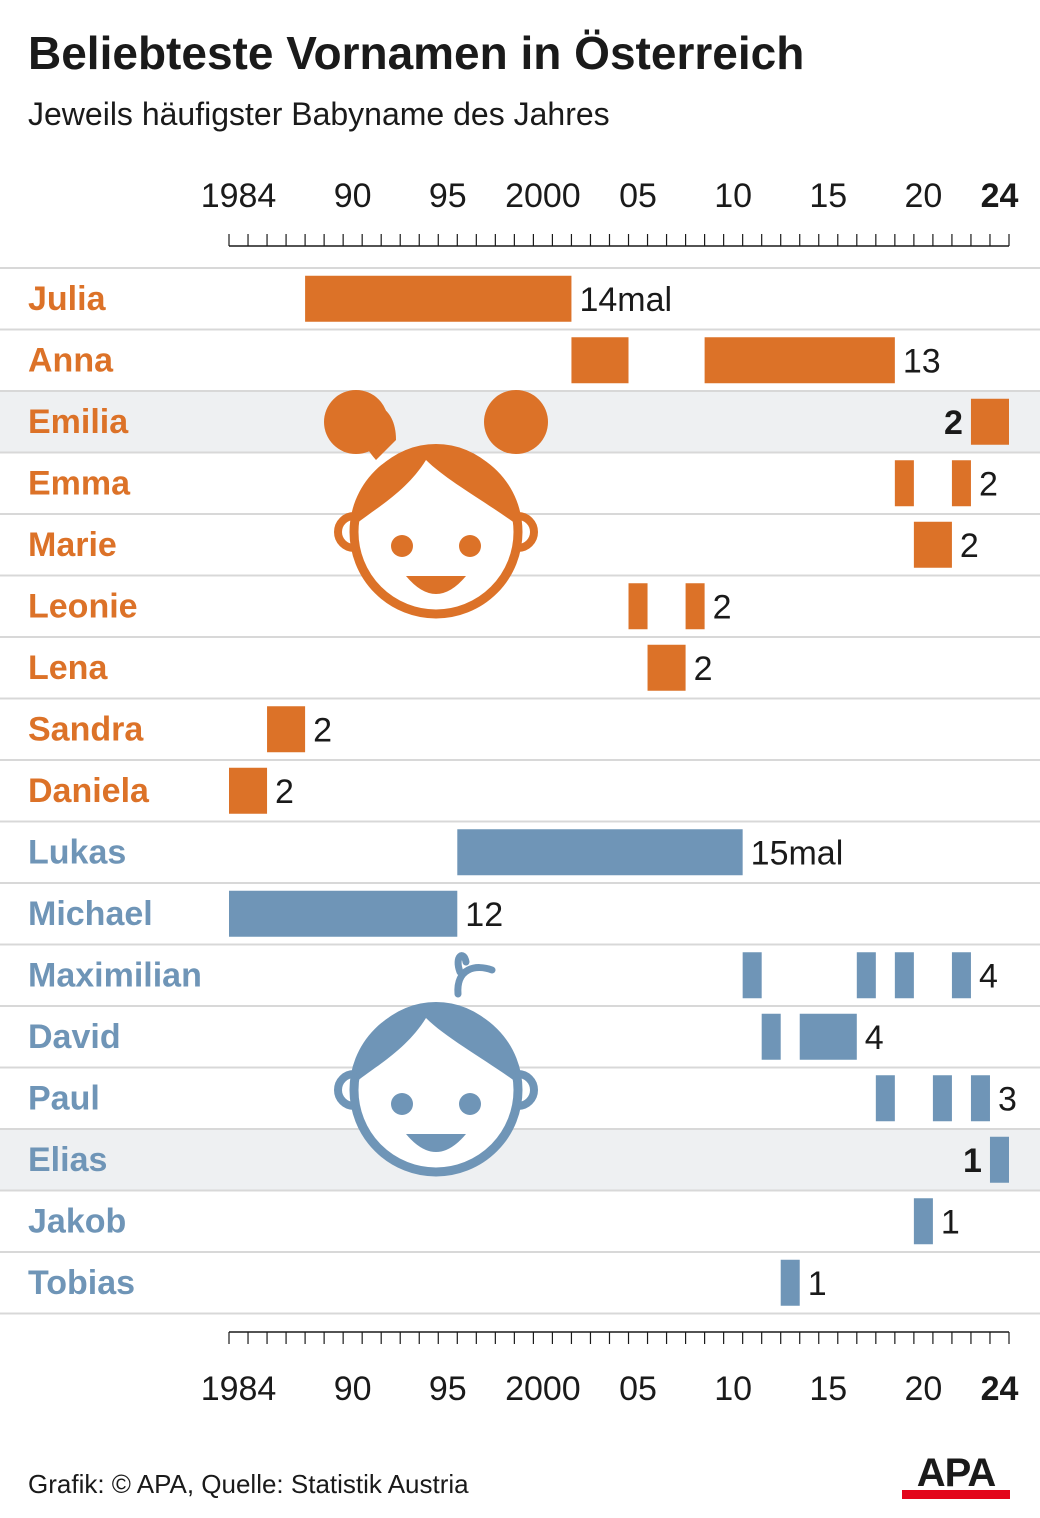 The width and height of the screenshot is (1040, 1518). What do you see at coordinates (438, 298) in the screenshot?
I see `bar-span-julia` at bounding box center [438, 298].